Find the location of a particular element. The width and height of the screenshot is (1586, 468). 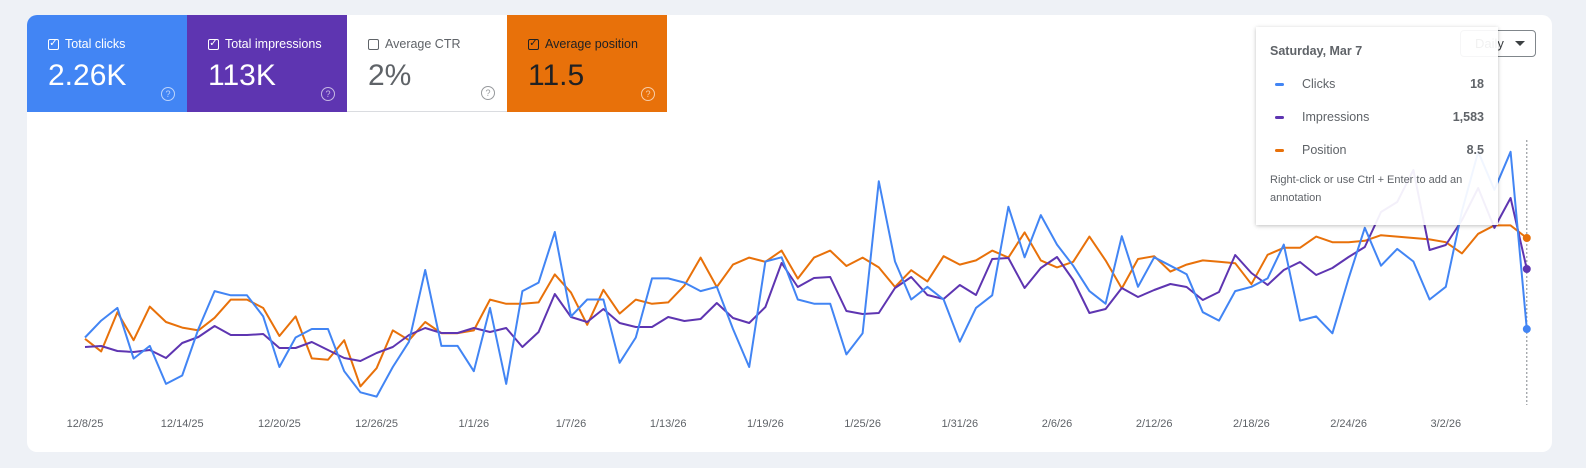

metric-tile-average-ctr: Average CTR 2% ? is located at coordinates (427, 63).